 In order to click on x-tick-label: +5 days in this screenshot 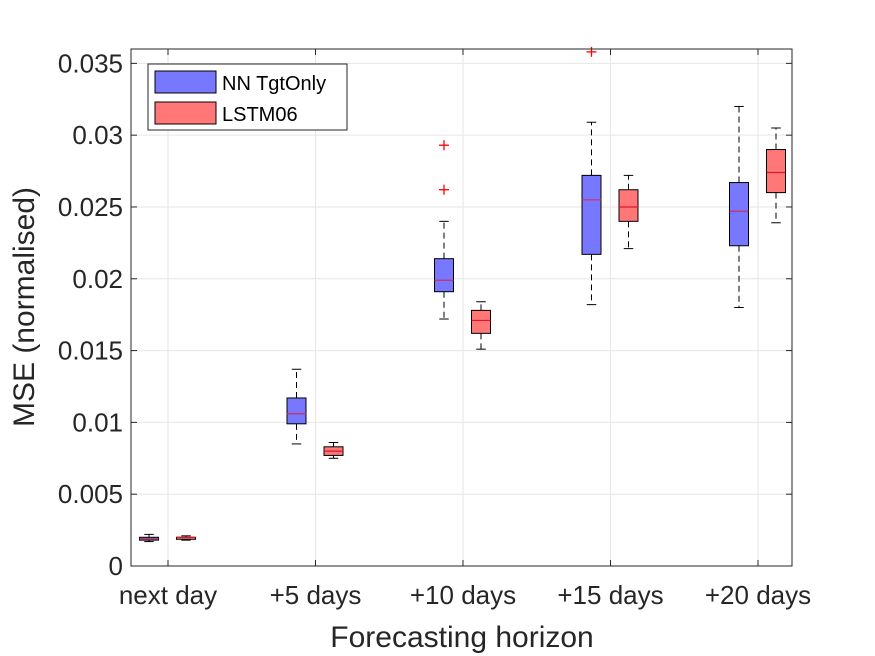, I will do `click(316, 595)`.